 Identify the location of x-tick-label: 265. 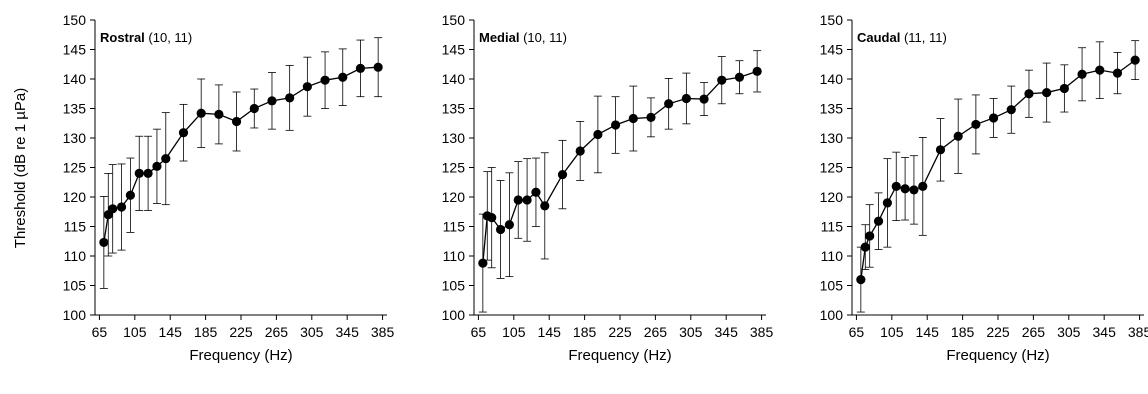
(1034, 332).